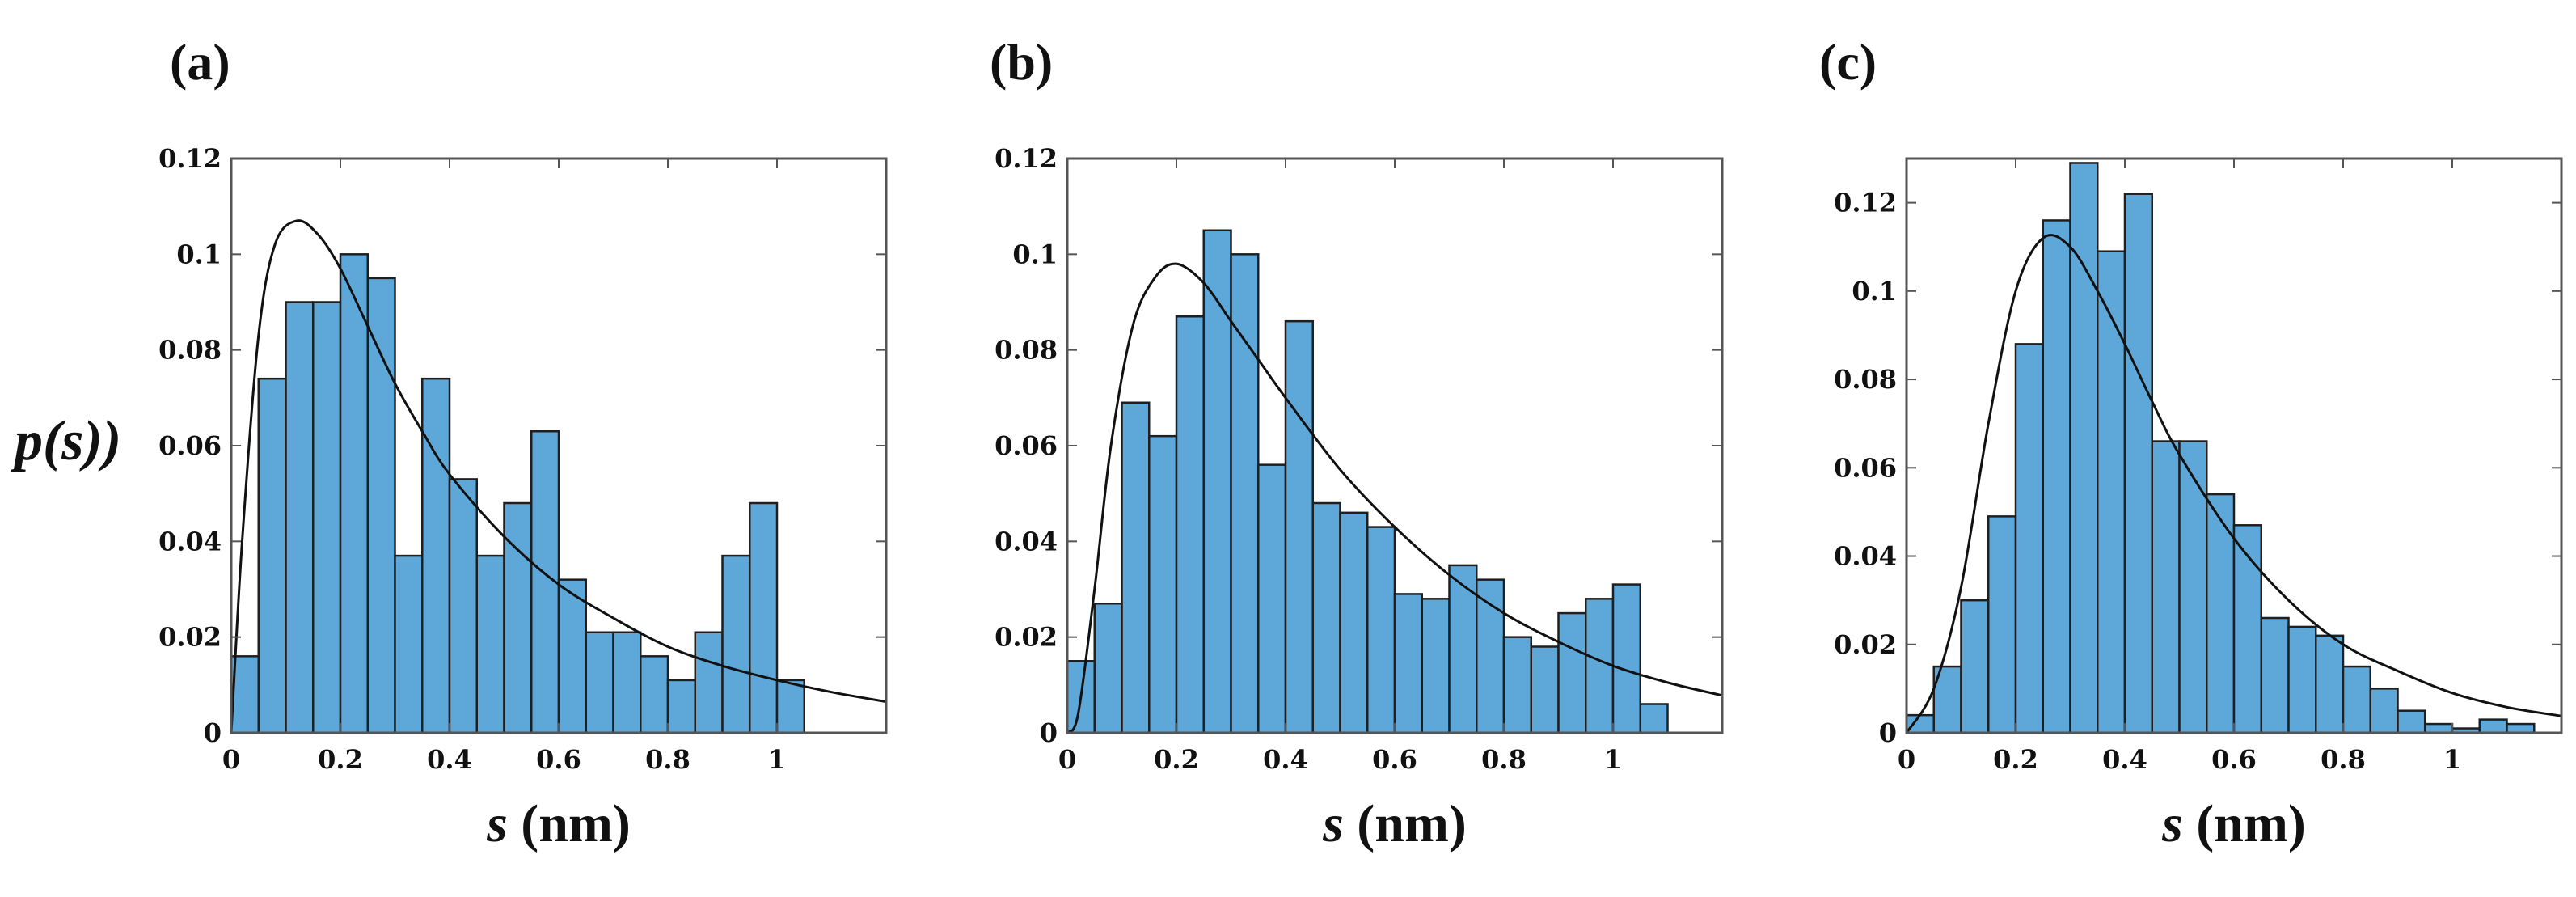  What do you see at coordinates (1865, 644) in the screenshot?
I see `y-tick-label-c-1: 0.02` at bounding box center [1865, 644].